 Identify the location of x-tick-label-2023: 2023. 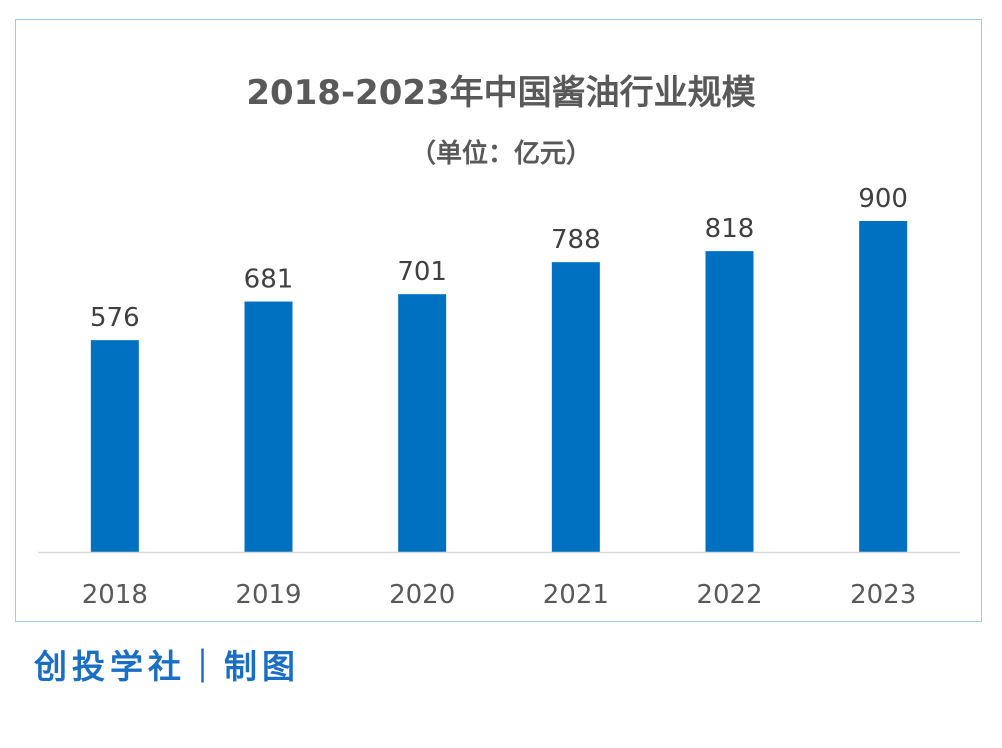
(883, 595).